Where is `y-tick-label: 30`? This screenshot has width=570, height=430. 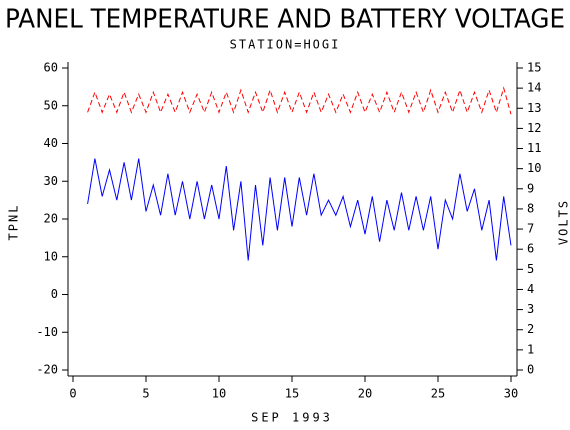 y-tick-label: 30 is located at coordinates (51, 181).